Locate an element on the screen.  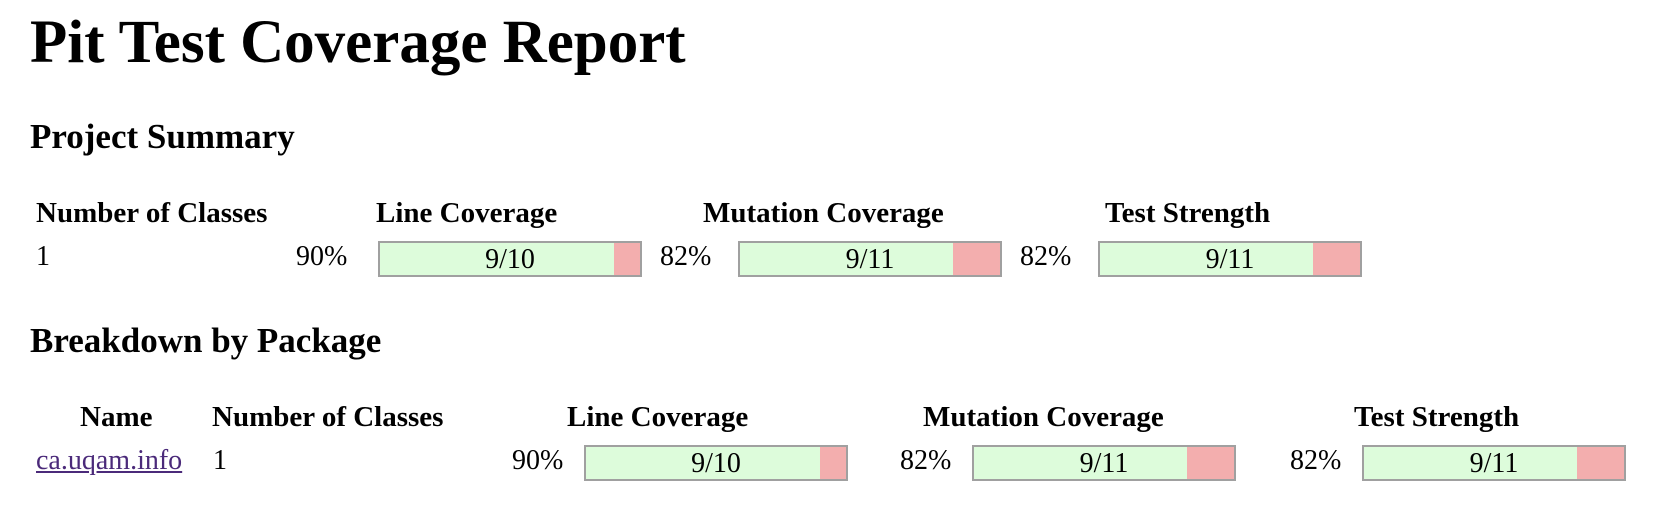
page-title: Pit Test Coverage Report is located at coordinates (358, 42).